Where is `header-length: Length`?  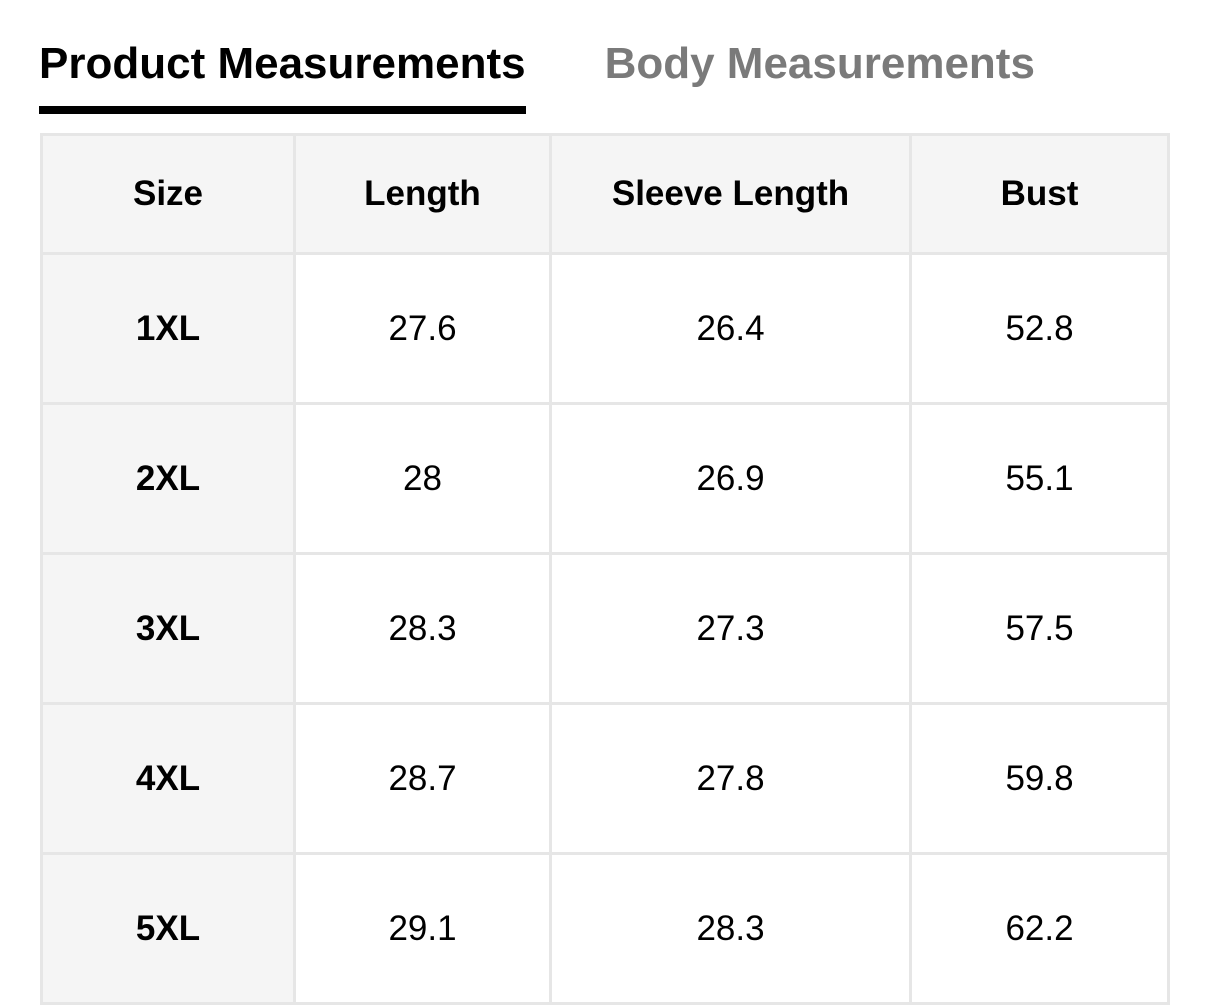 header-length: Length is located at coordinates (422, 194).